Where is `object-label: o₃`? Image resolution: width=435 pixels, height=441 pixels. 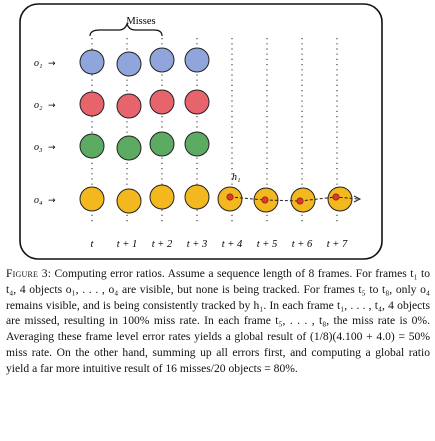
object-label: o₃ is located at coordinates (38, 147).